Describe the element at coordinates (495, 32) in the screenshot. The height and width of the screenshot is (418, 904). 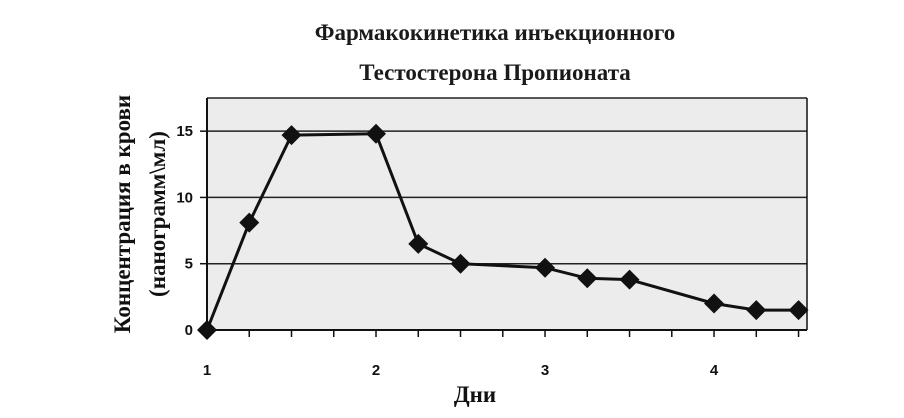
I see `chart-title-line-1: Фармакокинетика инъекционного` at that location.